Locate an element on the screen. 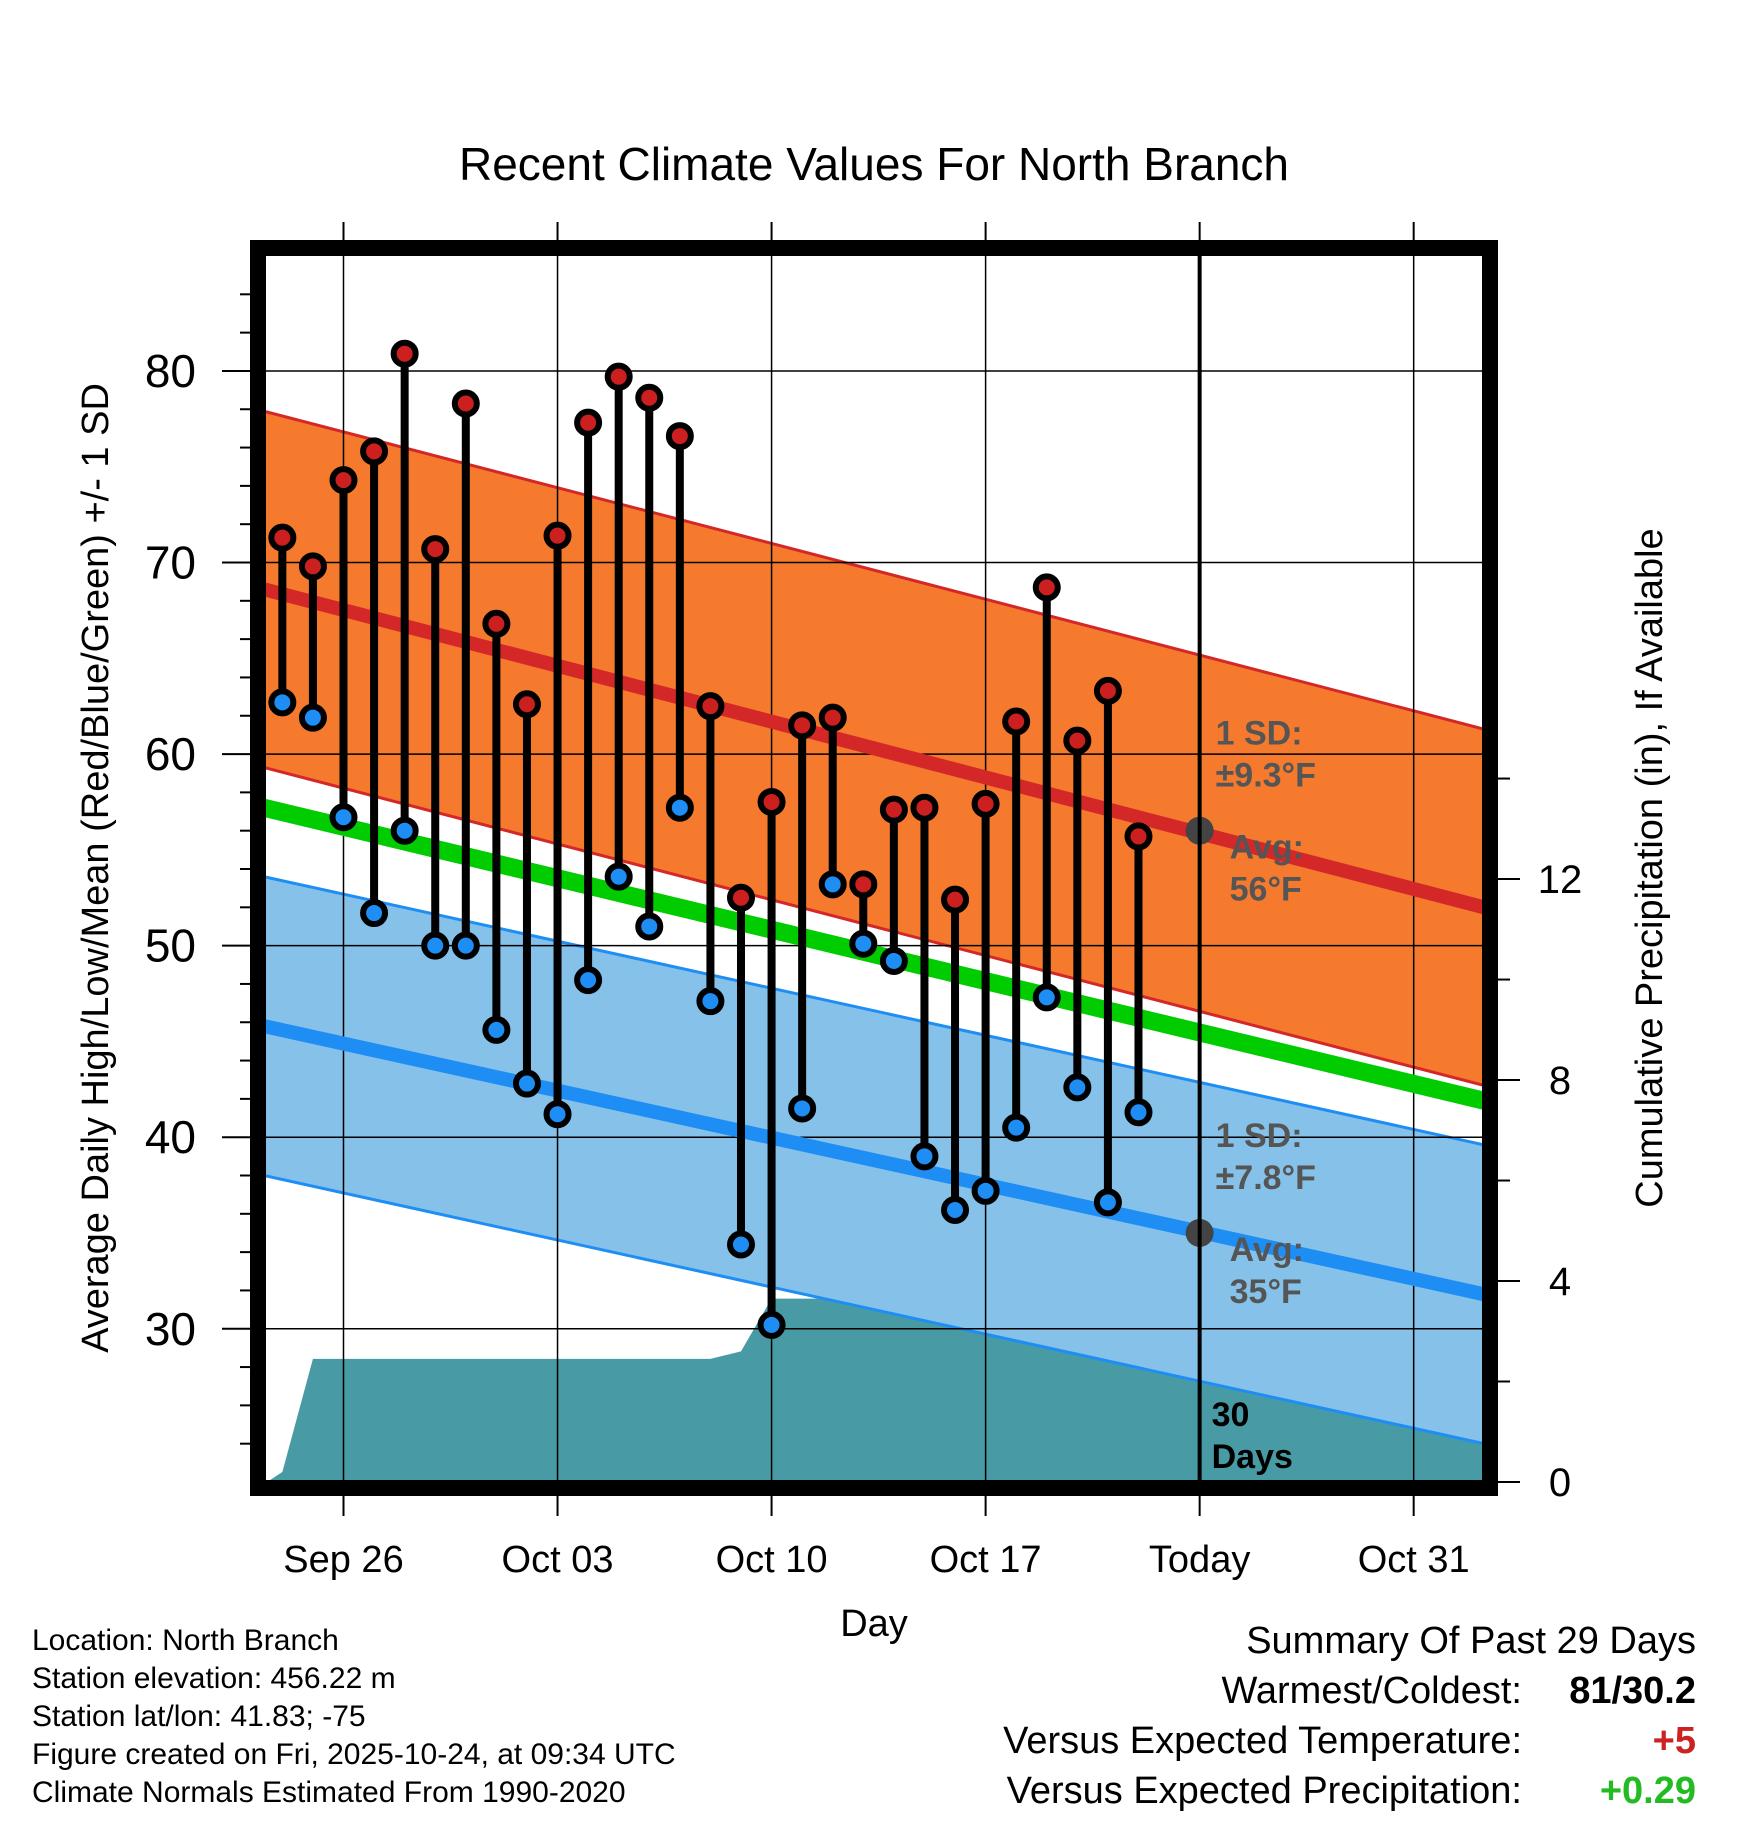 The image size is (1748, 1828). low-avg-value: 35°F is located at coordinates (1266, 1292).